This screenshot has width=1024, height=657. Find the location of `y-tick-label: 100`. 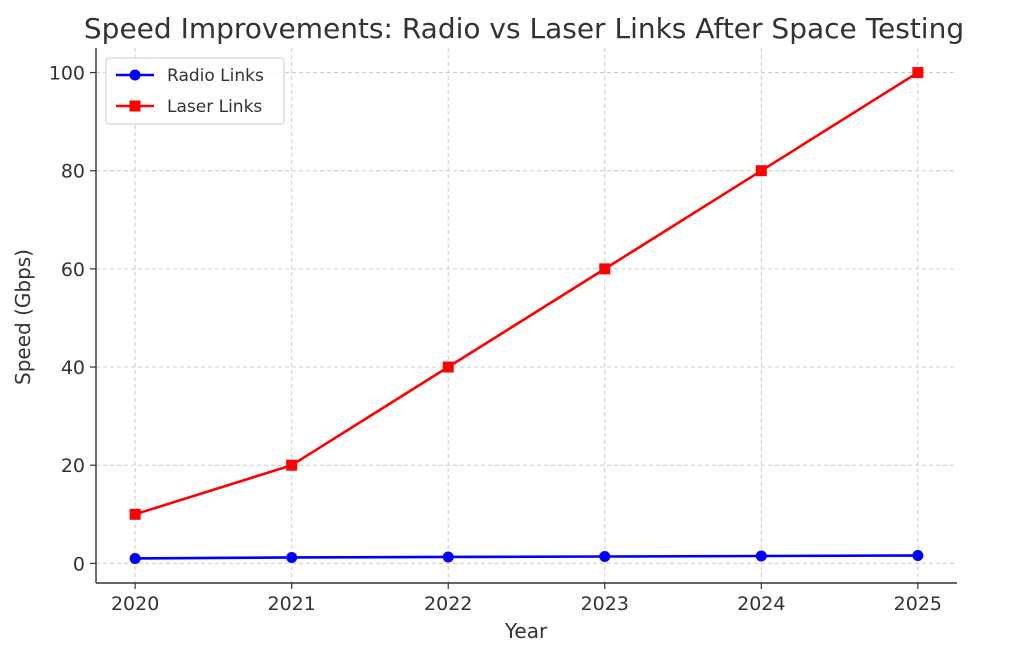

y-tick-label: 100 is located at coordinates (67, 74).